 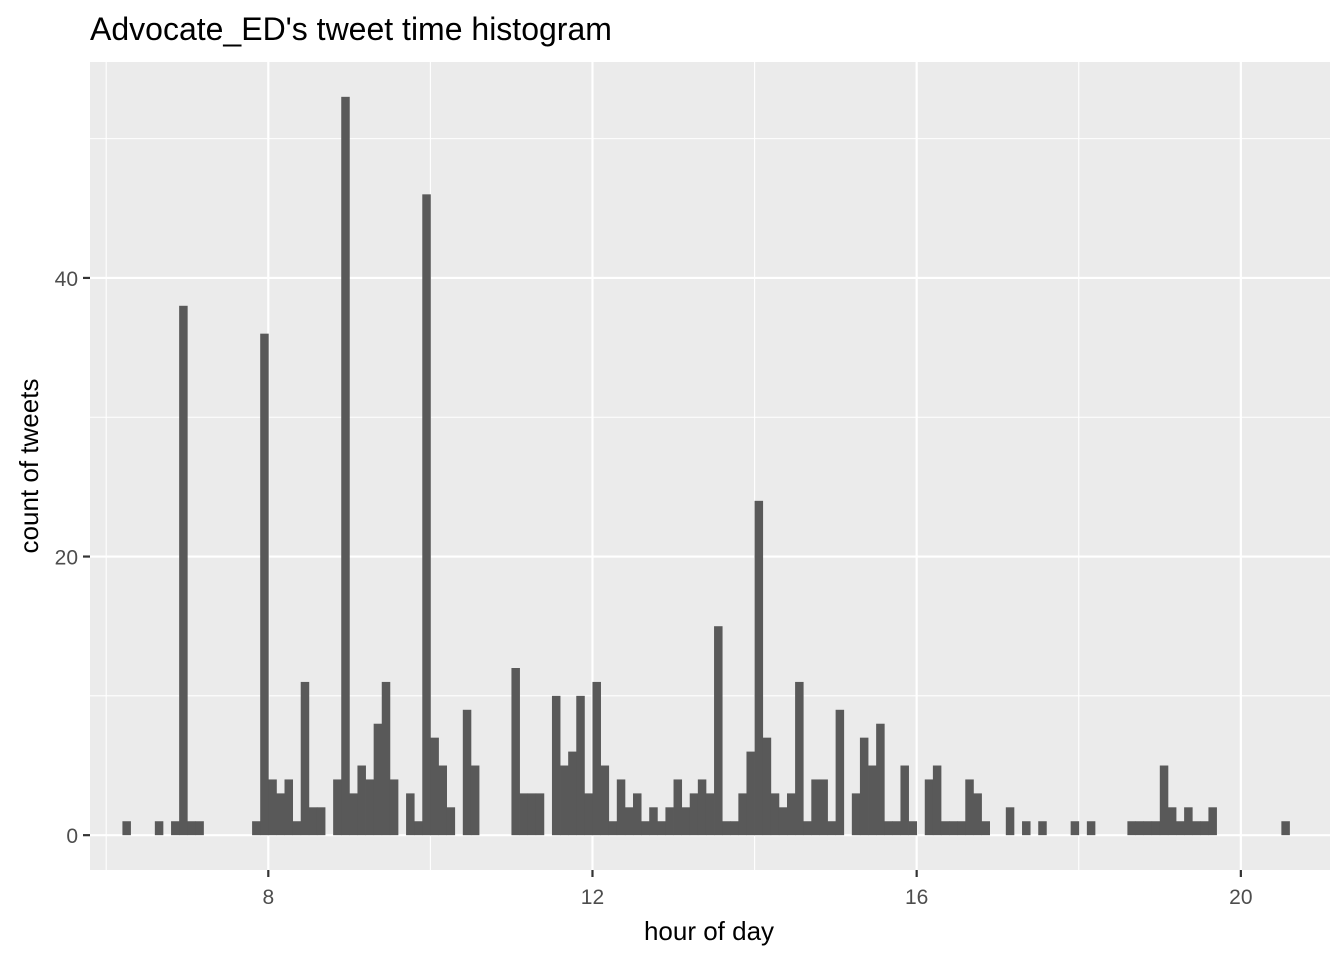 What do you see at coordinates (72, 836) in the screenshot?
I see `y-tick-label: 0` at bounding box center [72, 836].